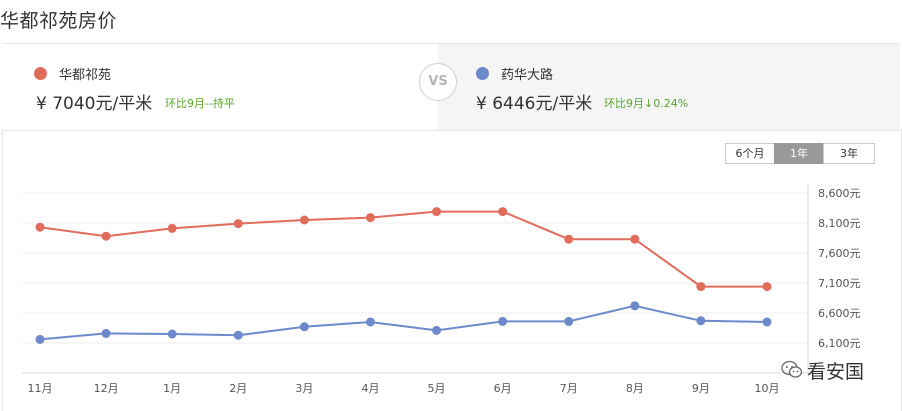  Describe the element at coordinates (172, 388) in the screenshot. I see `x-tick-label: 1月` at that location.